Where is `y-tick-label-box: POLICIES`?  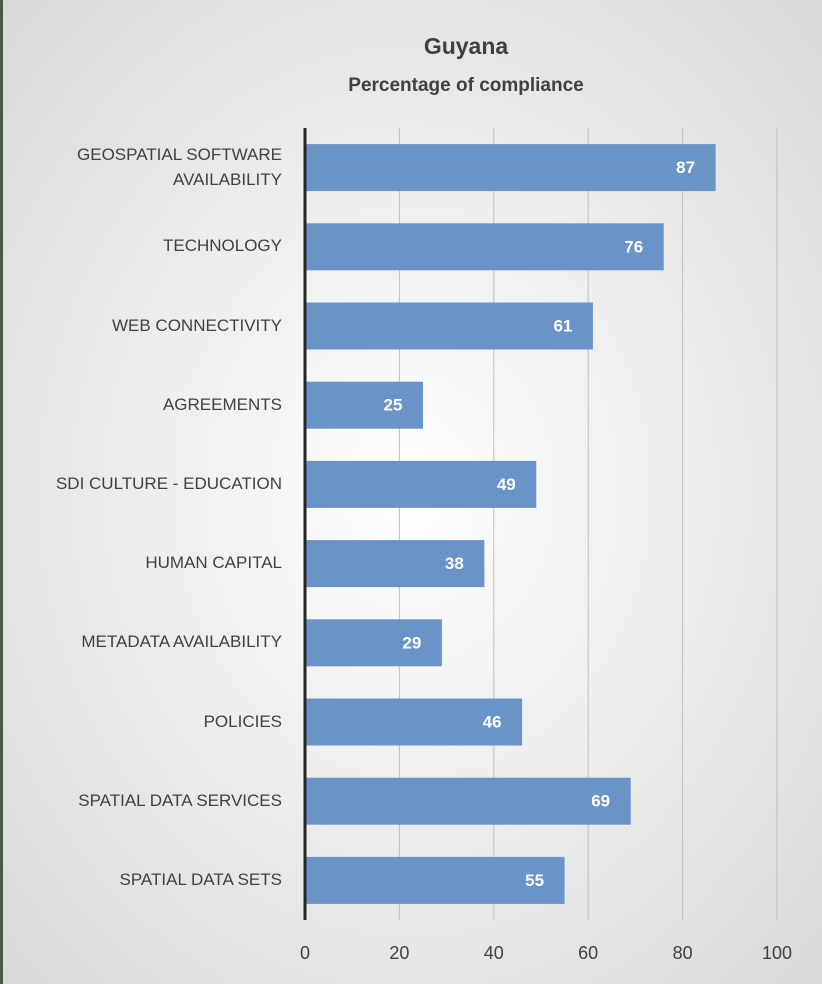
y-tick-label-box: POLICIES is located at coordinates (242, 721).